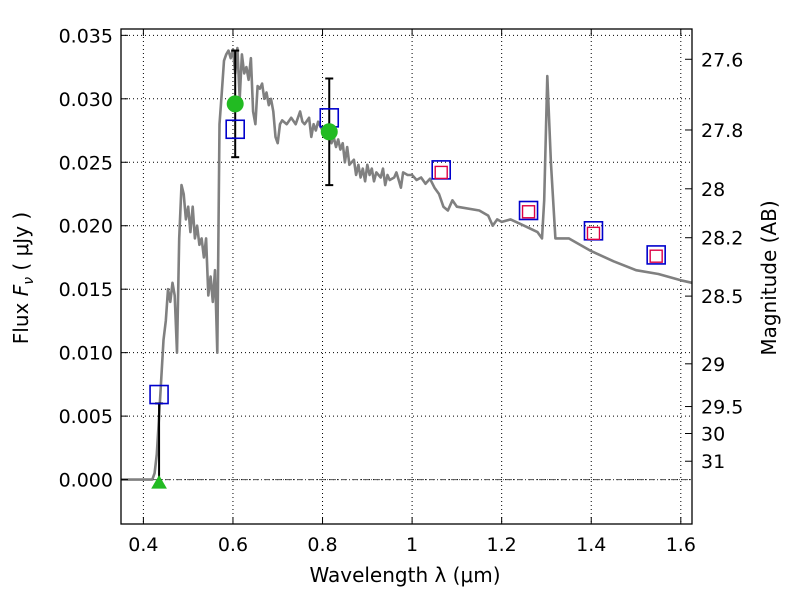 The height and width of the screenshot is (600, 800). I want to click on y2-tick-label: 28, so click(713, 190).